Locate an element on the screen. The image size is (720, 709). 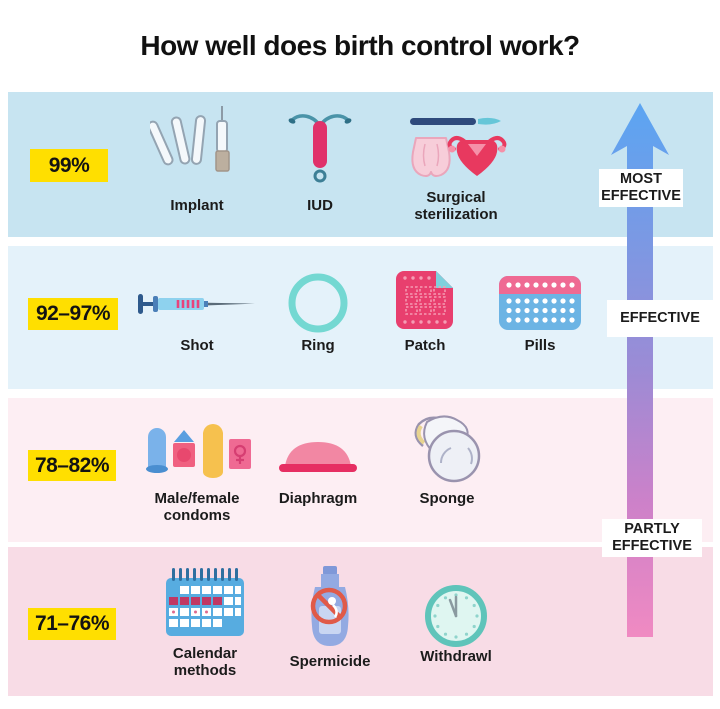
effective-label: EFFECTIVE is located at coordinates (660, 318).